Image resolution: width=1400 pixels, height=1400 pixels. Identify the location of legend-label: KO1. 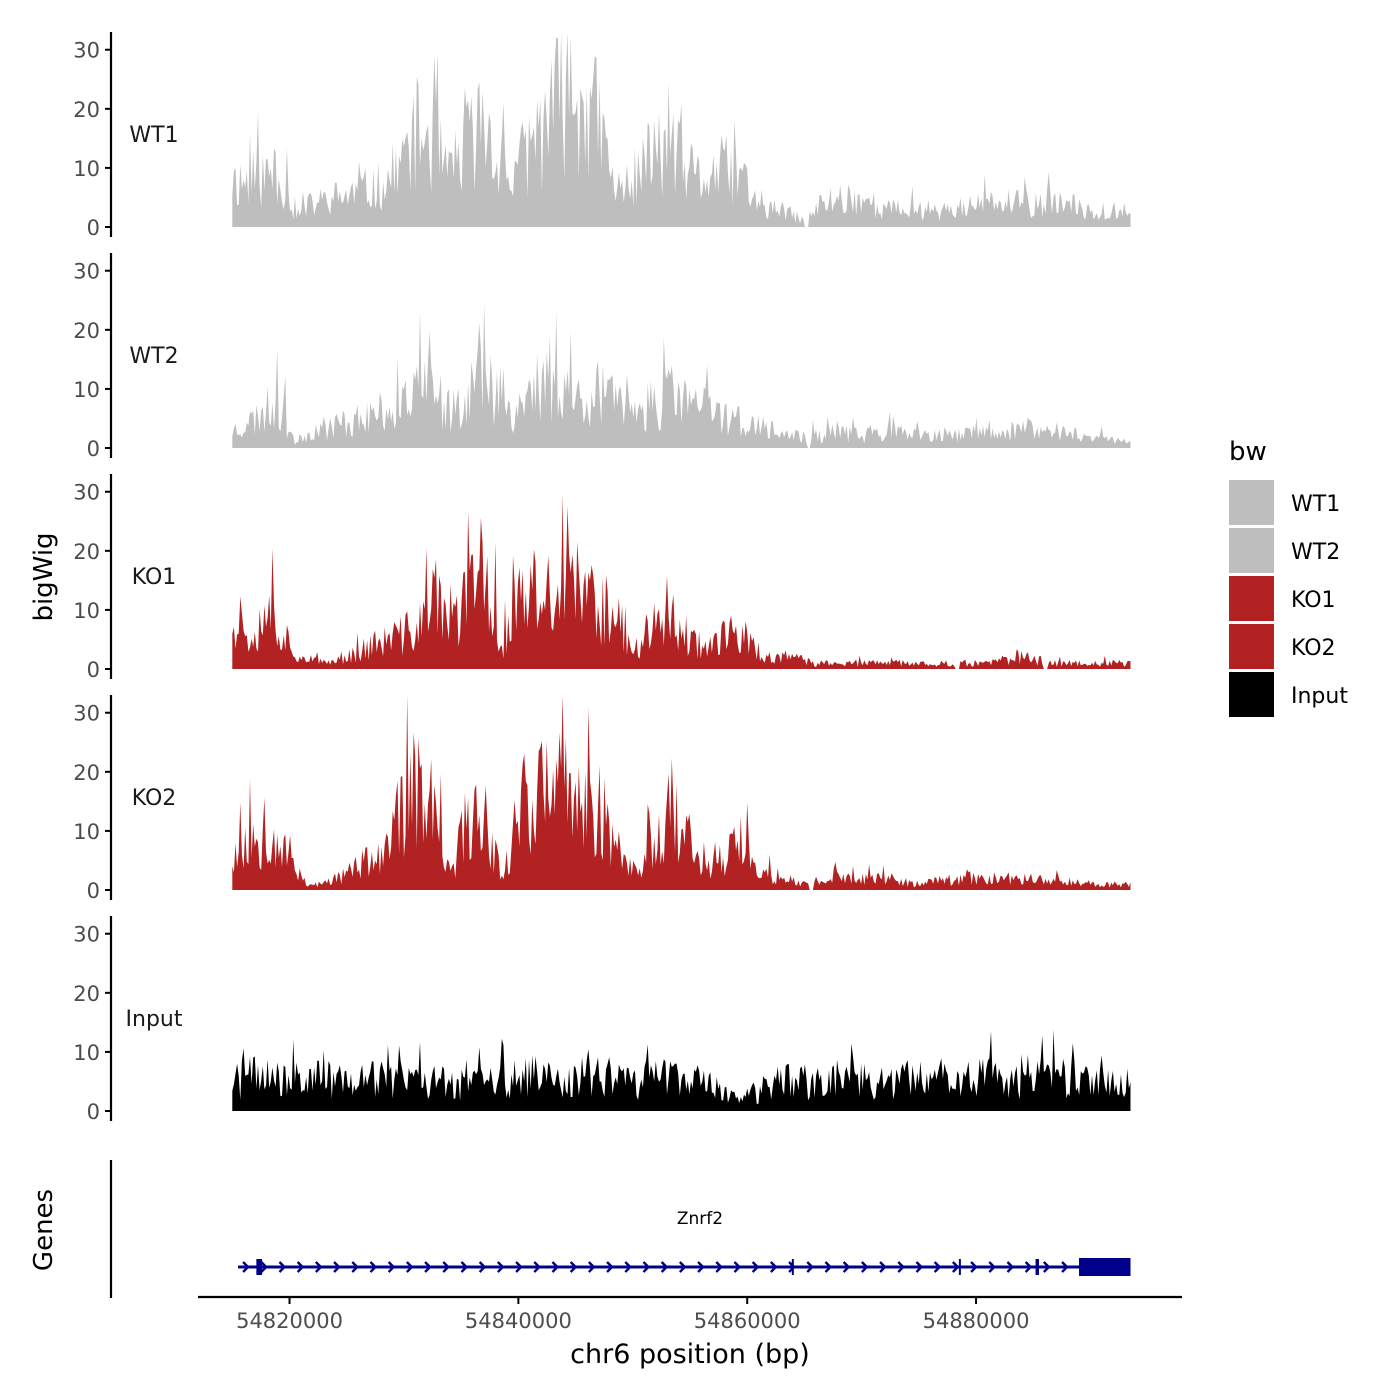
(1313, 600).